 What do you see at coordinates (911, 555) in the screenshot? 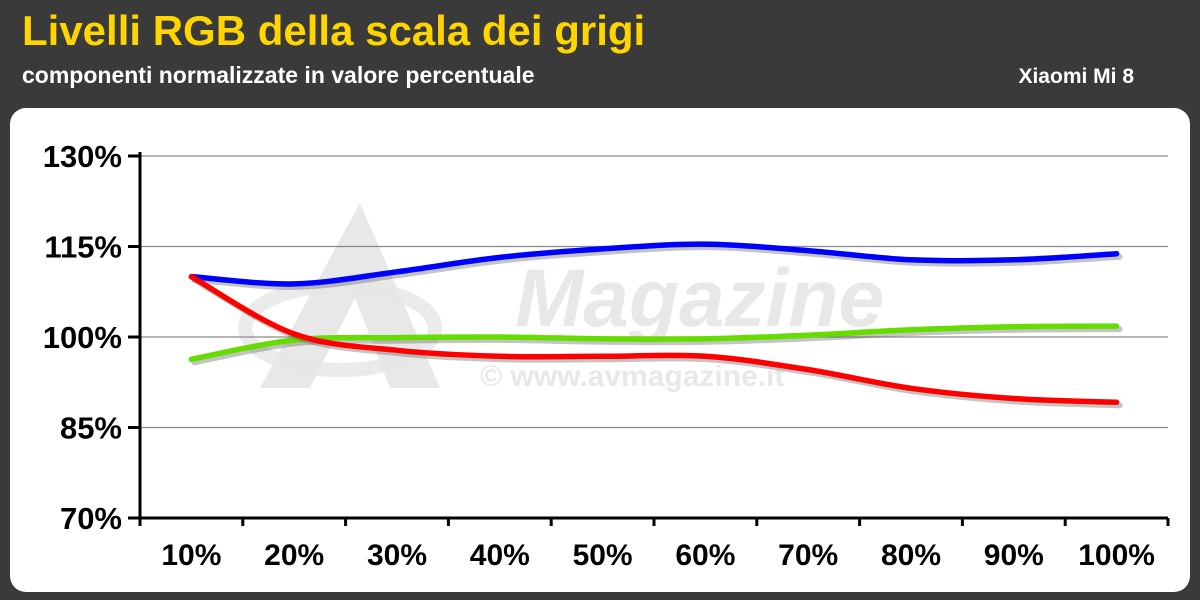
I see `x-tick-label: 80%` at bounding box center [911, 555].